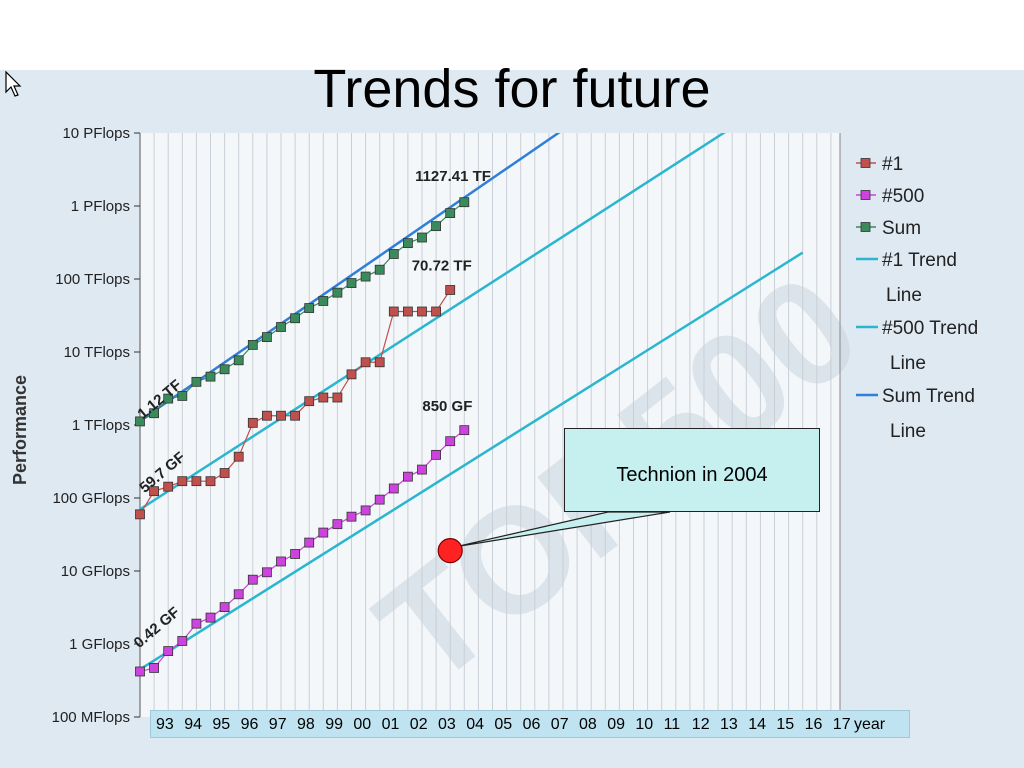 This screenshot has height=768, width=1024. Describe the element at coordinates (453, 176) in the screenshot. I see `data-annotation: 1127.41 TF` at that location.